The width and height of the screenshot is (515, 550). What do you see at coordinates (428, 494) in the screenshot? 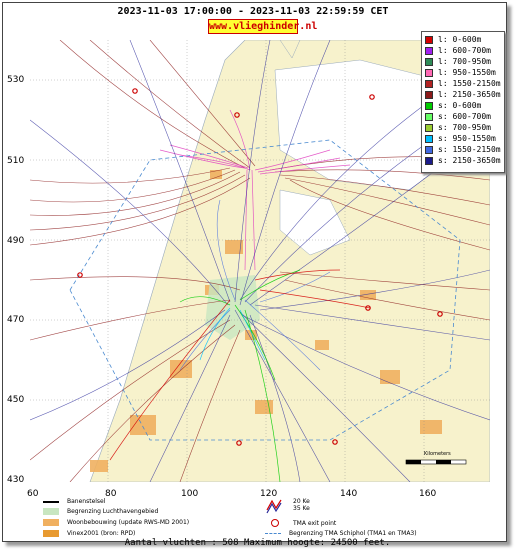
I see `x-tick: 160` at bounding box center [428, 494].